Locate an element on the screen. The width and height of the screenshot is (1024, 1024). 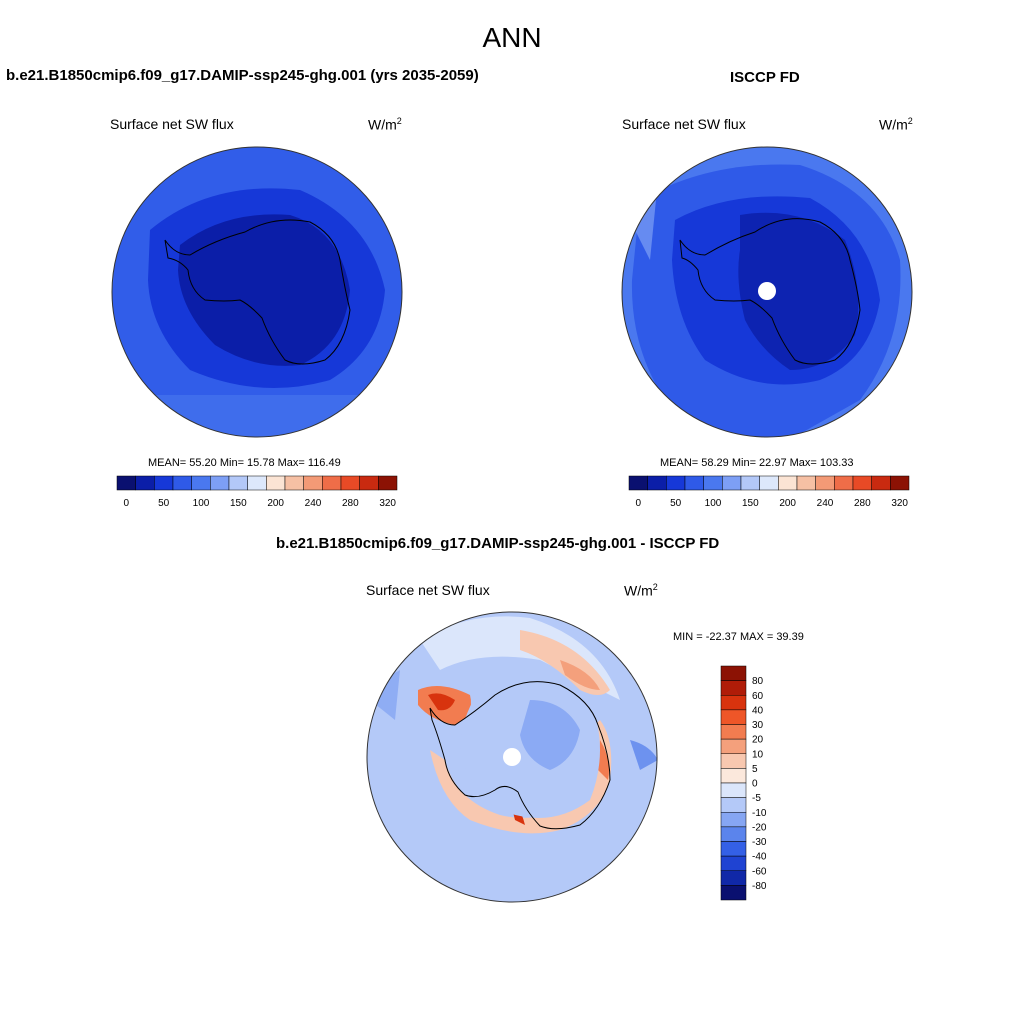
colorbar-label: -20 is located at coordinates (759, 827).